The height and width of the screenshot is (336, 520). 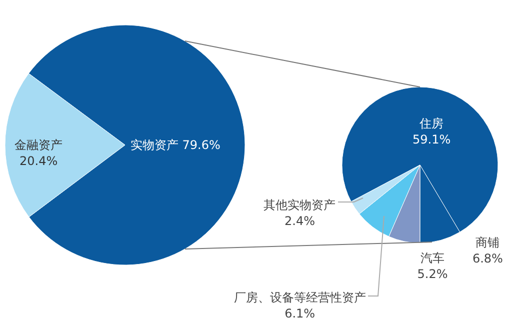 What do you see at coordinates (487, 259) in the screenshot?
I see `data-label: 6.8%` at bounding box center [487, 259].